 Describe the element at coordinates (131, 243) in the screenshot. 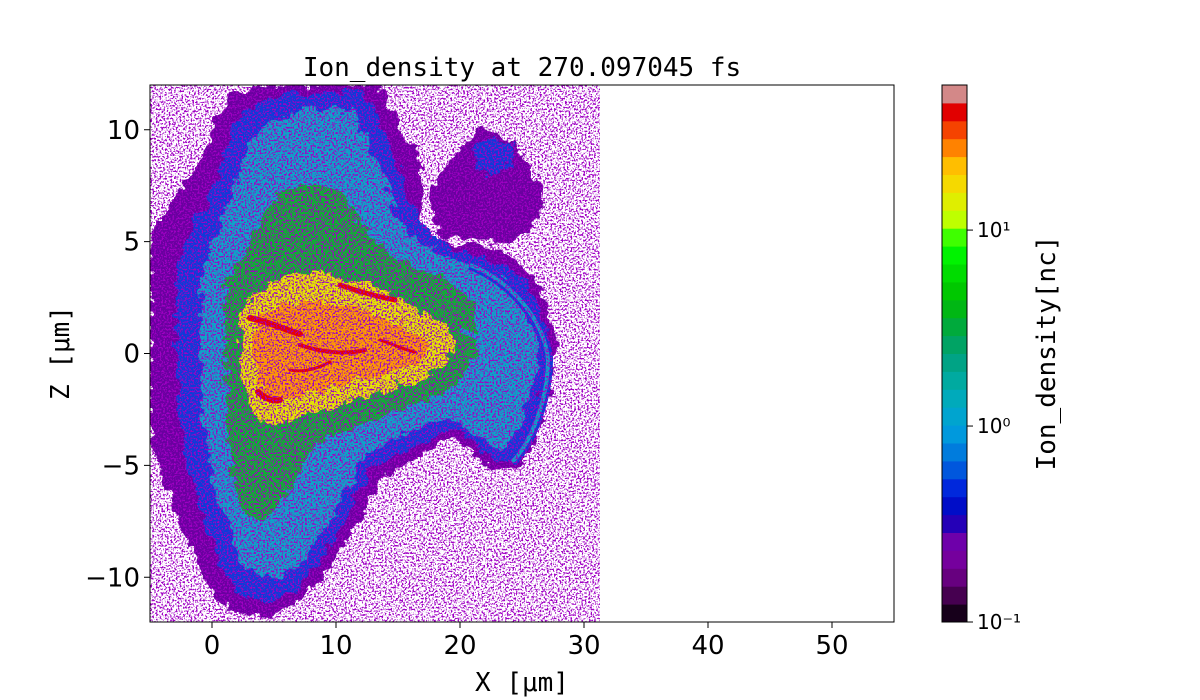

I see `y-tick-label: 5` at that location.